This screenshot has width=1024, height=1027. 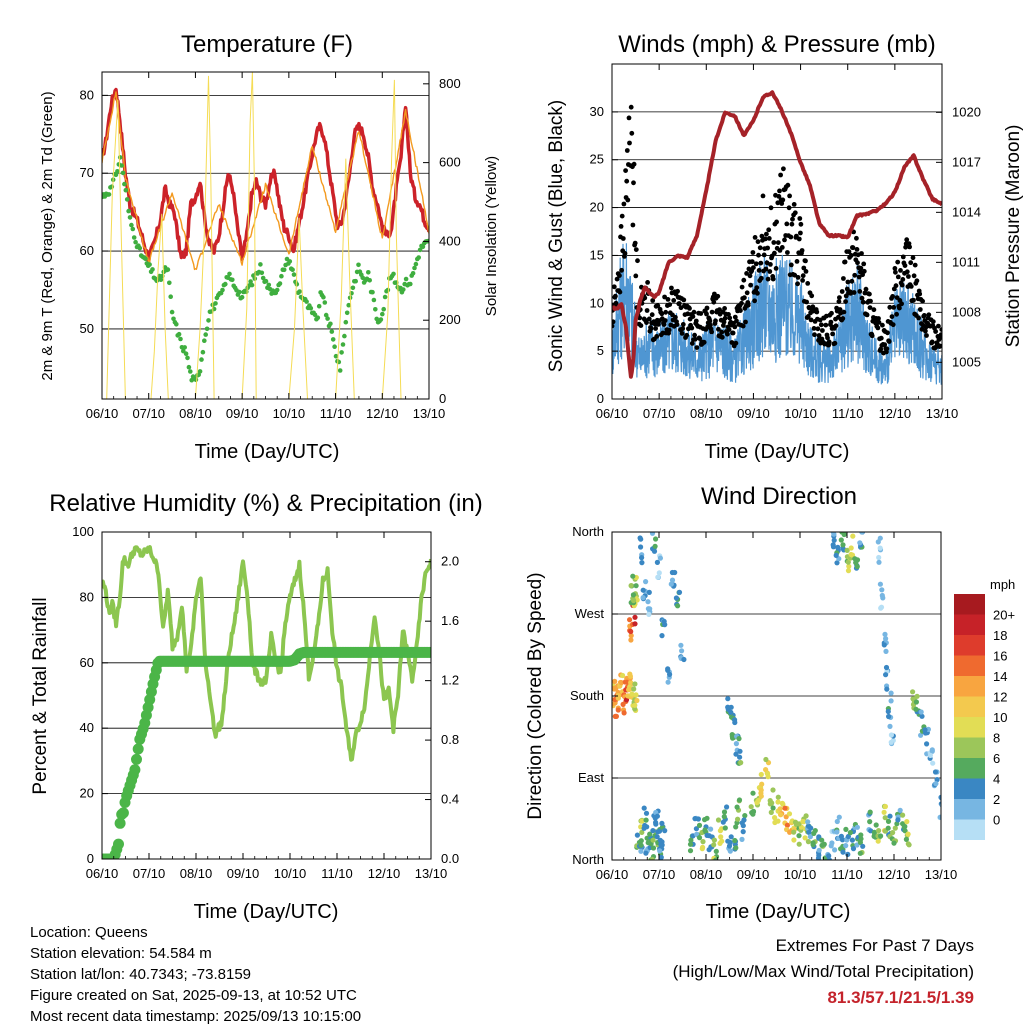 What do you see at coordinates (776, 696) in the screenshot?
I see `wind-direction-points` at bounding box center [776, 696].